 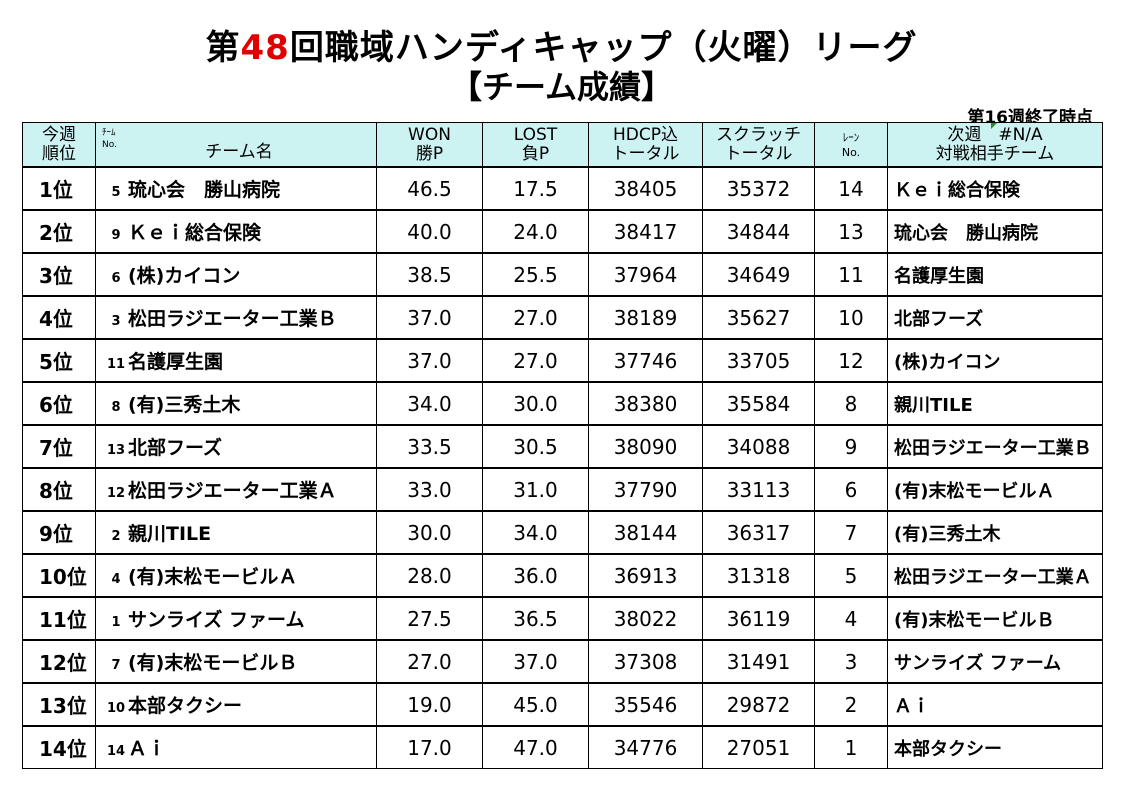 What do you see at coordinates (1020, 134) in the screenshot?
I see `na-value: #N/A` at bounding box center [1020, 134].